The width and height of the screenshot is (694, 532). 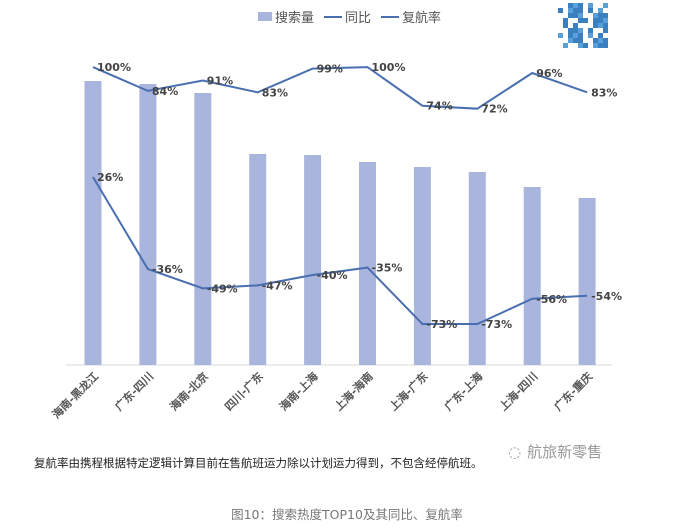 I want to click on data-label: 26%, so click(x=110, y=177).